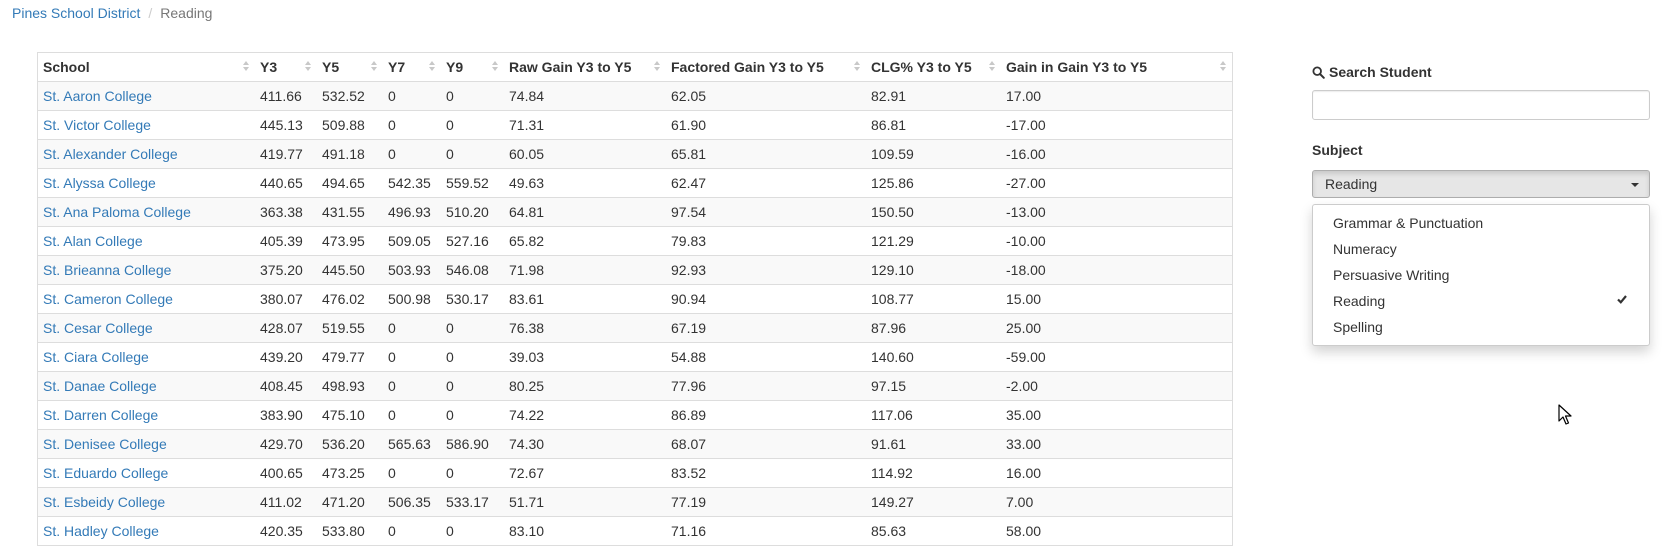  I want to click on column-header-label: Y9, so click(455, 67).